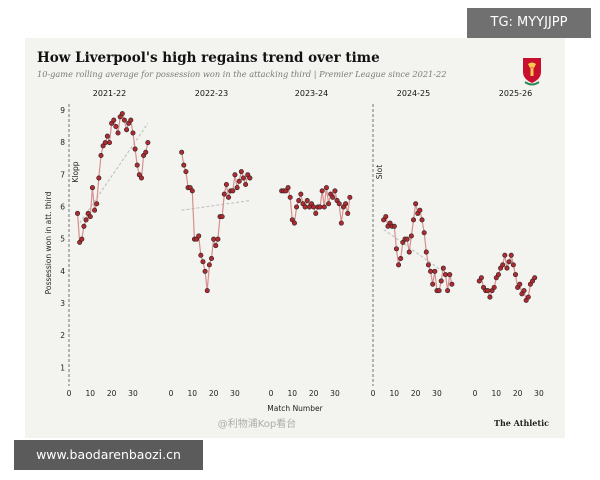  What do you see at coordinates (529, 23) in the screenshot?
I see `tg-watermark: TG: MYYJJPP` at bounding box center [529, 23].